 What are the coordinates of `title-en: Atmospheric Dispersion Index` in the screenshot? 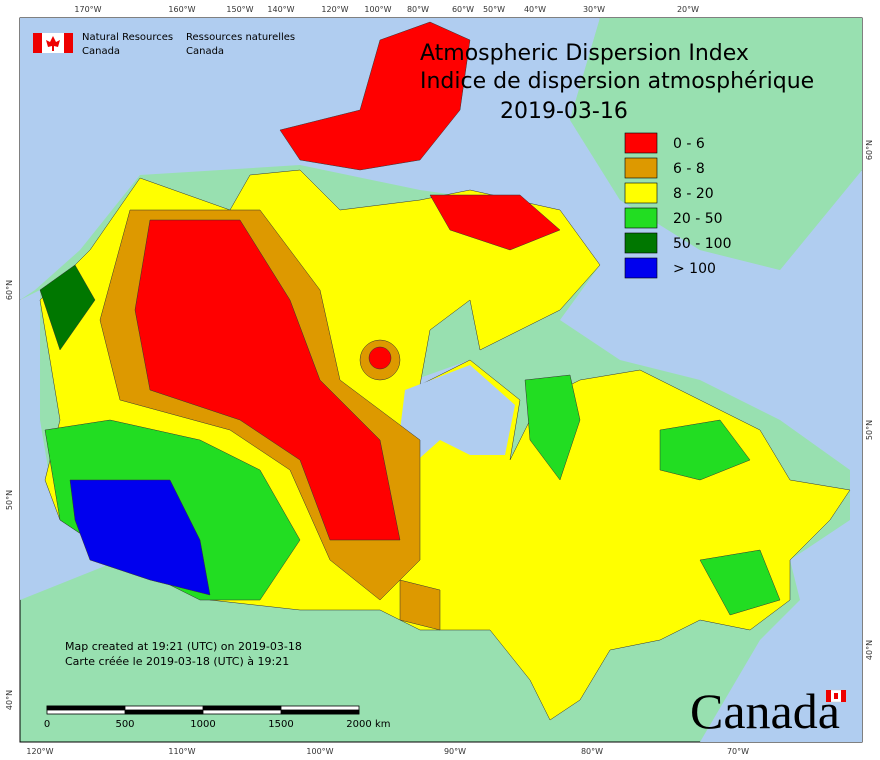 It's located at (584, 53).